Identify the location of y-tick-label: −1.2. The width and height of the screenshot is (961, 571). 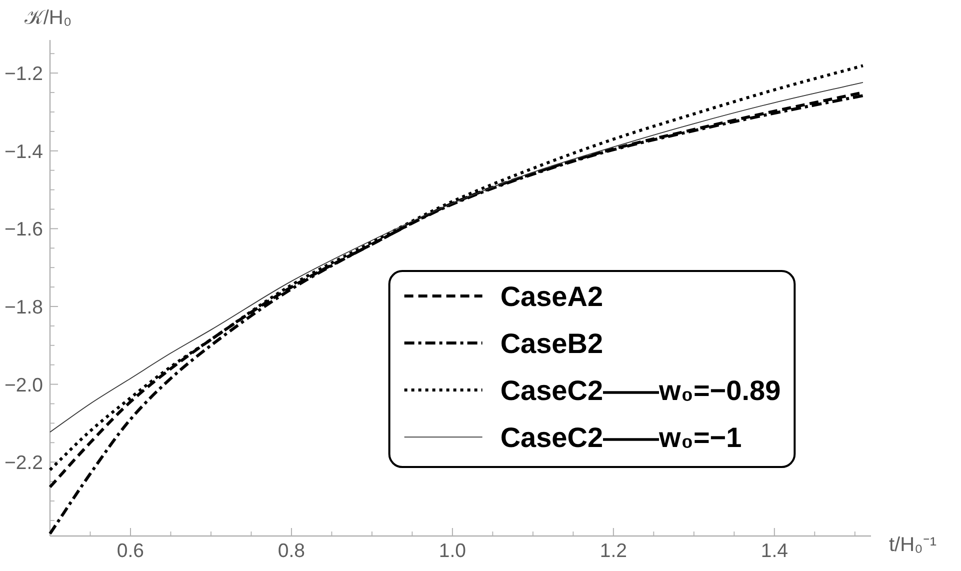
(23, 74).